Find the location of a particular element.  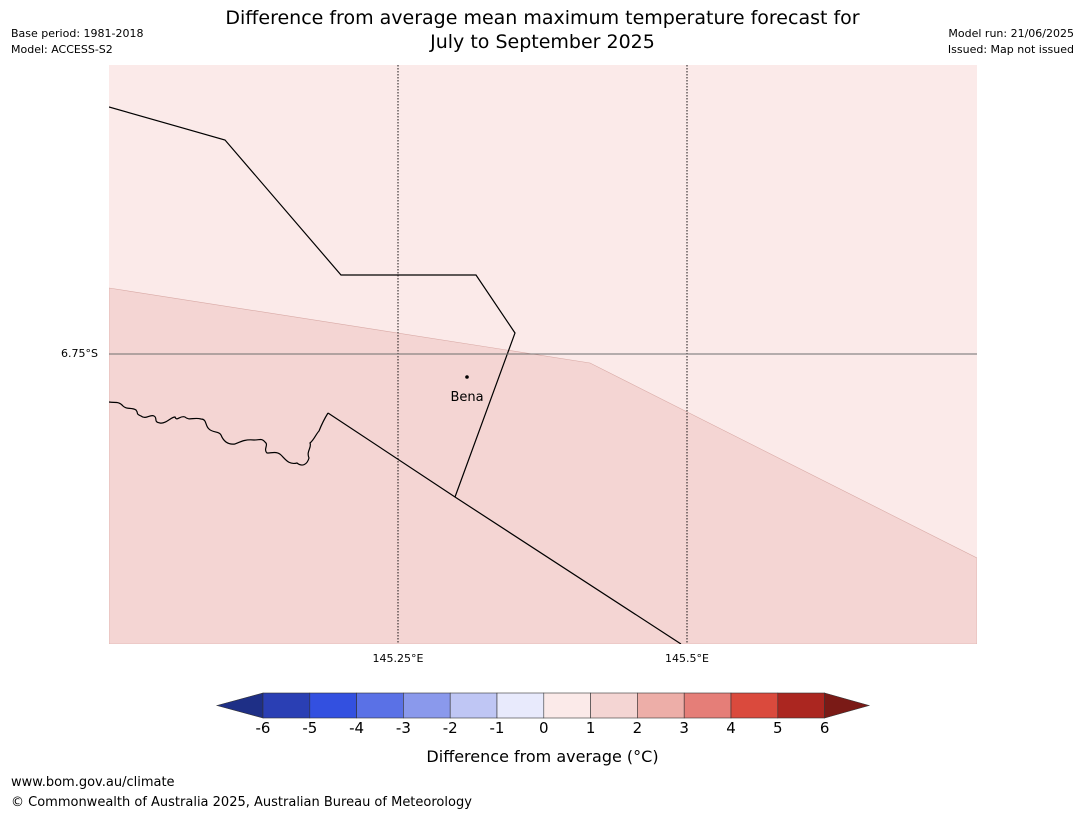

meta-left: Base period: 1981-2018 Model: ACCESS-S2 is located at coordinates (77, 42).